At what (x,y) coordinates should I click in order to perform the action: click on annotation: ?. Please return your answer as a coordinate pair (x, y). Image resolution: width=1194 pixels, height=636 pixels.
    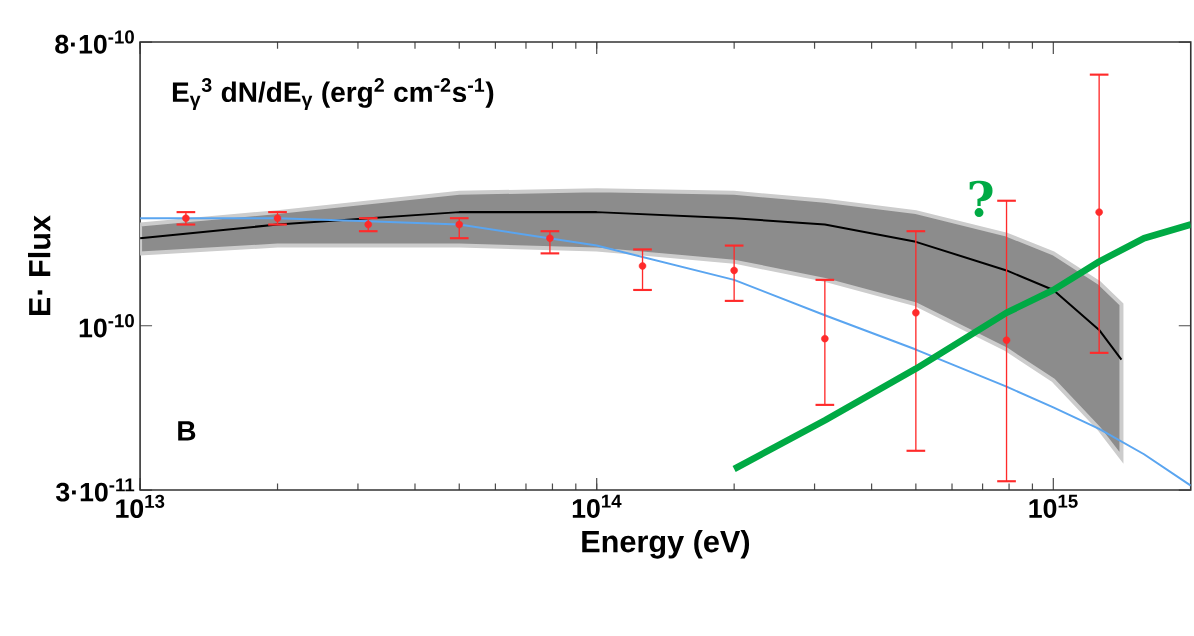
    Looking at the image, I should click on (981, 198).